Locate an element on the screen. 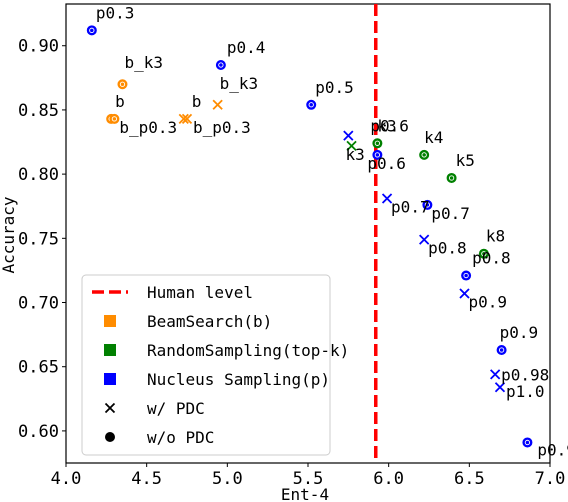 The height and width of the screenshot is (502, 568). point-label: p0.5 is located at coordinates (334, 87).